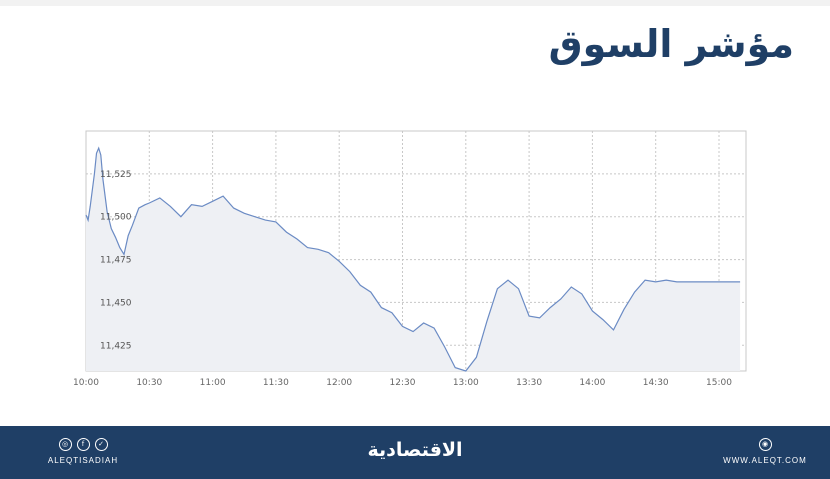 This screenshot has width=830, height=479. Describe the element at coordinates (116, 218) in the screenshot. I see `y-tick-label: 11,500` at that location.